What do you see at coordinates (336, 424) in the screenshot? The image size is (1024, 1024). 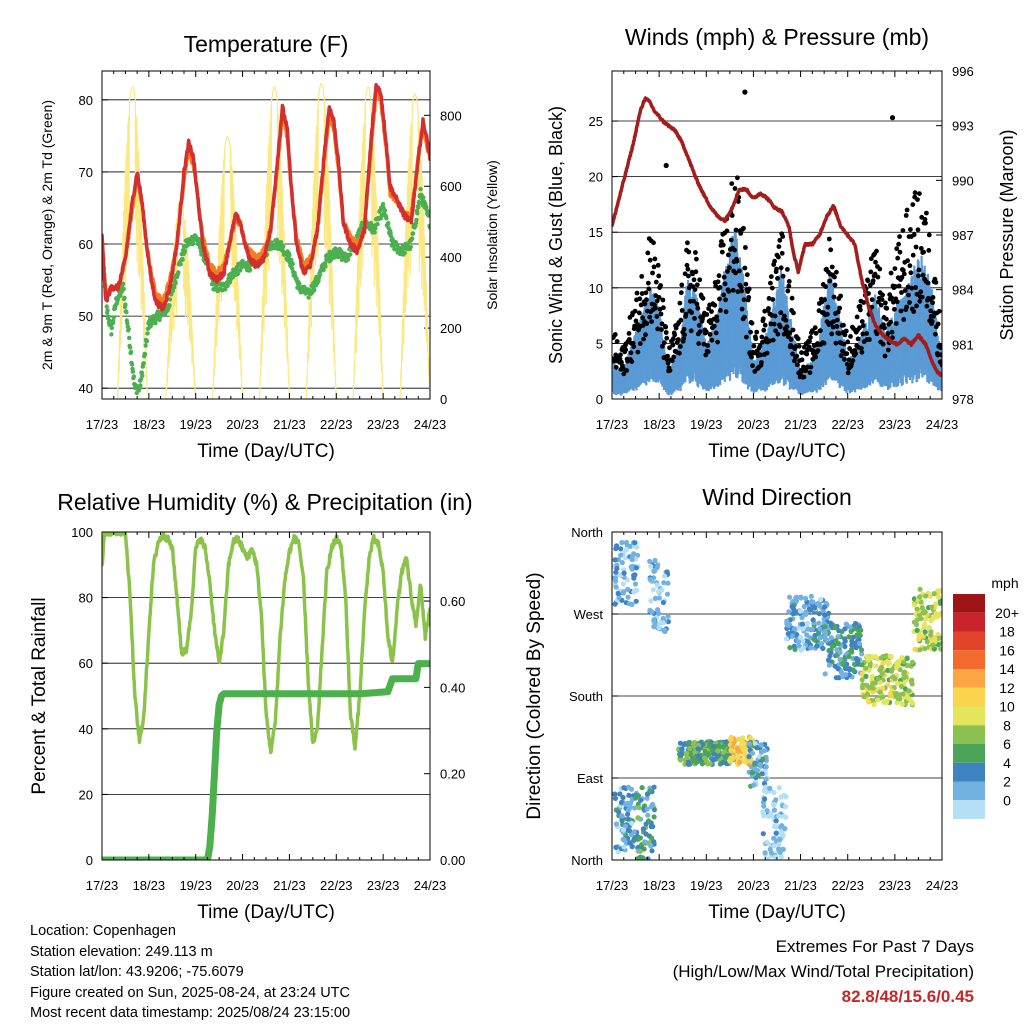 I see `x-tick-label: 22/23` at bounding box center [336, 424].